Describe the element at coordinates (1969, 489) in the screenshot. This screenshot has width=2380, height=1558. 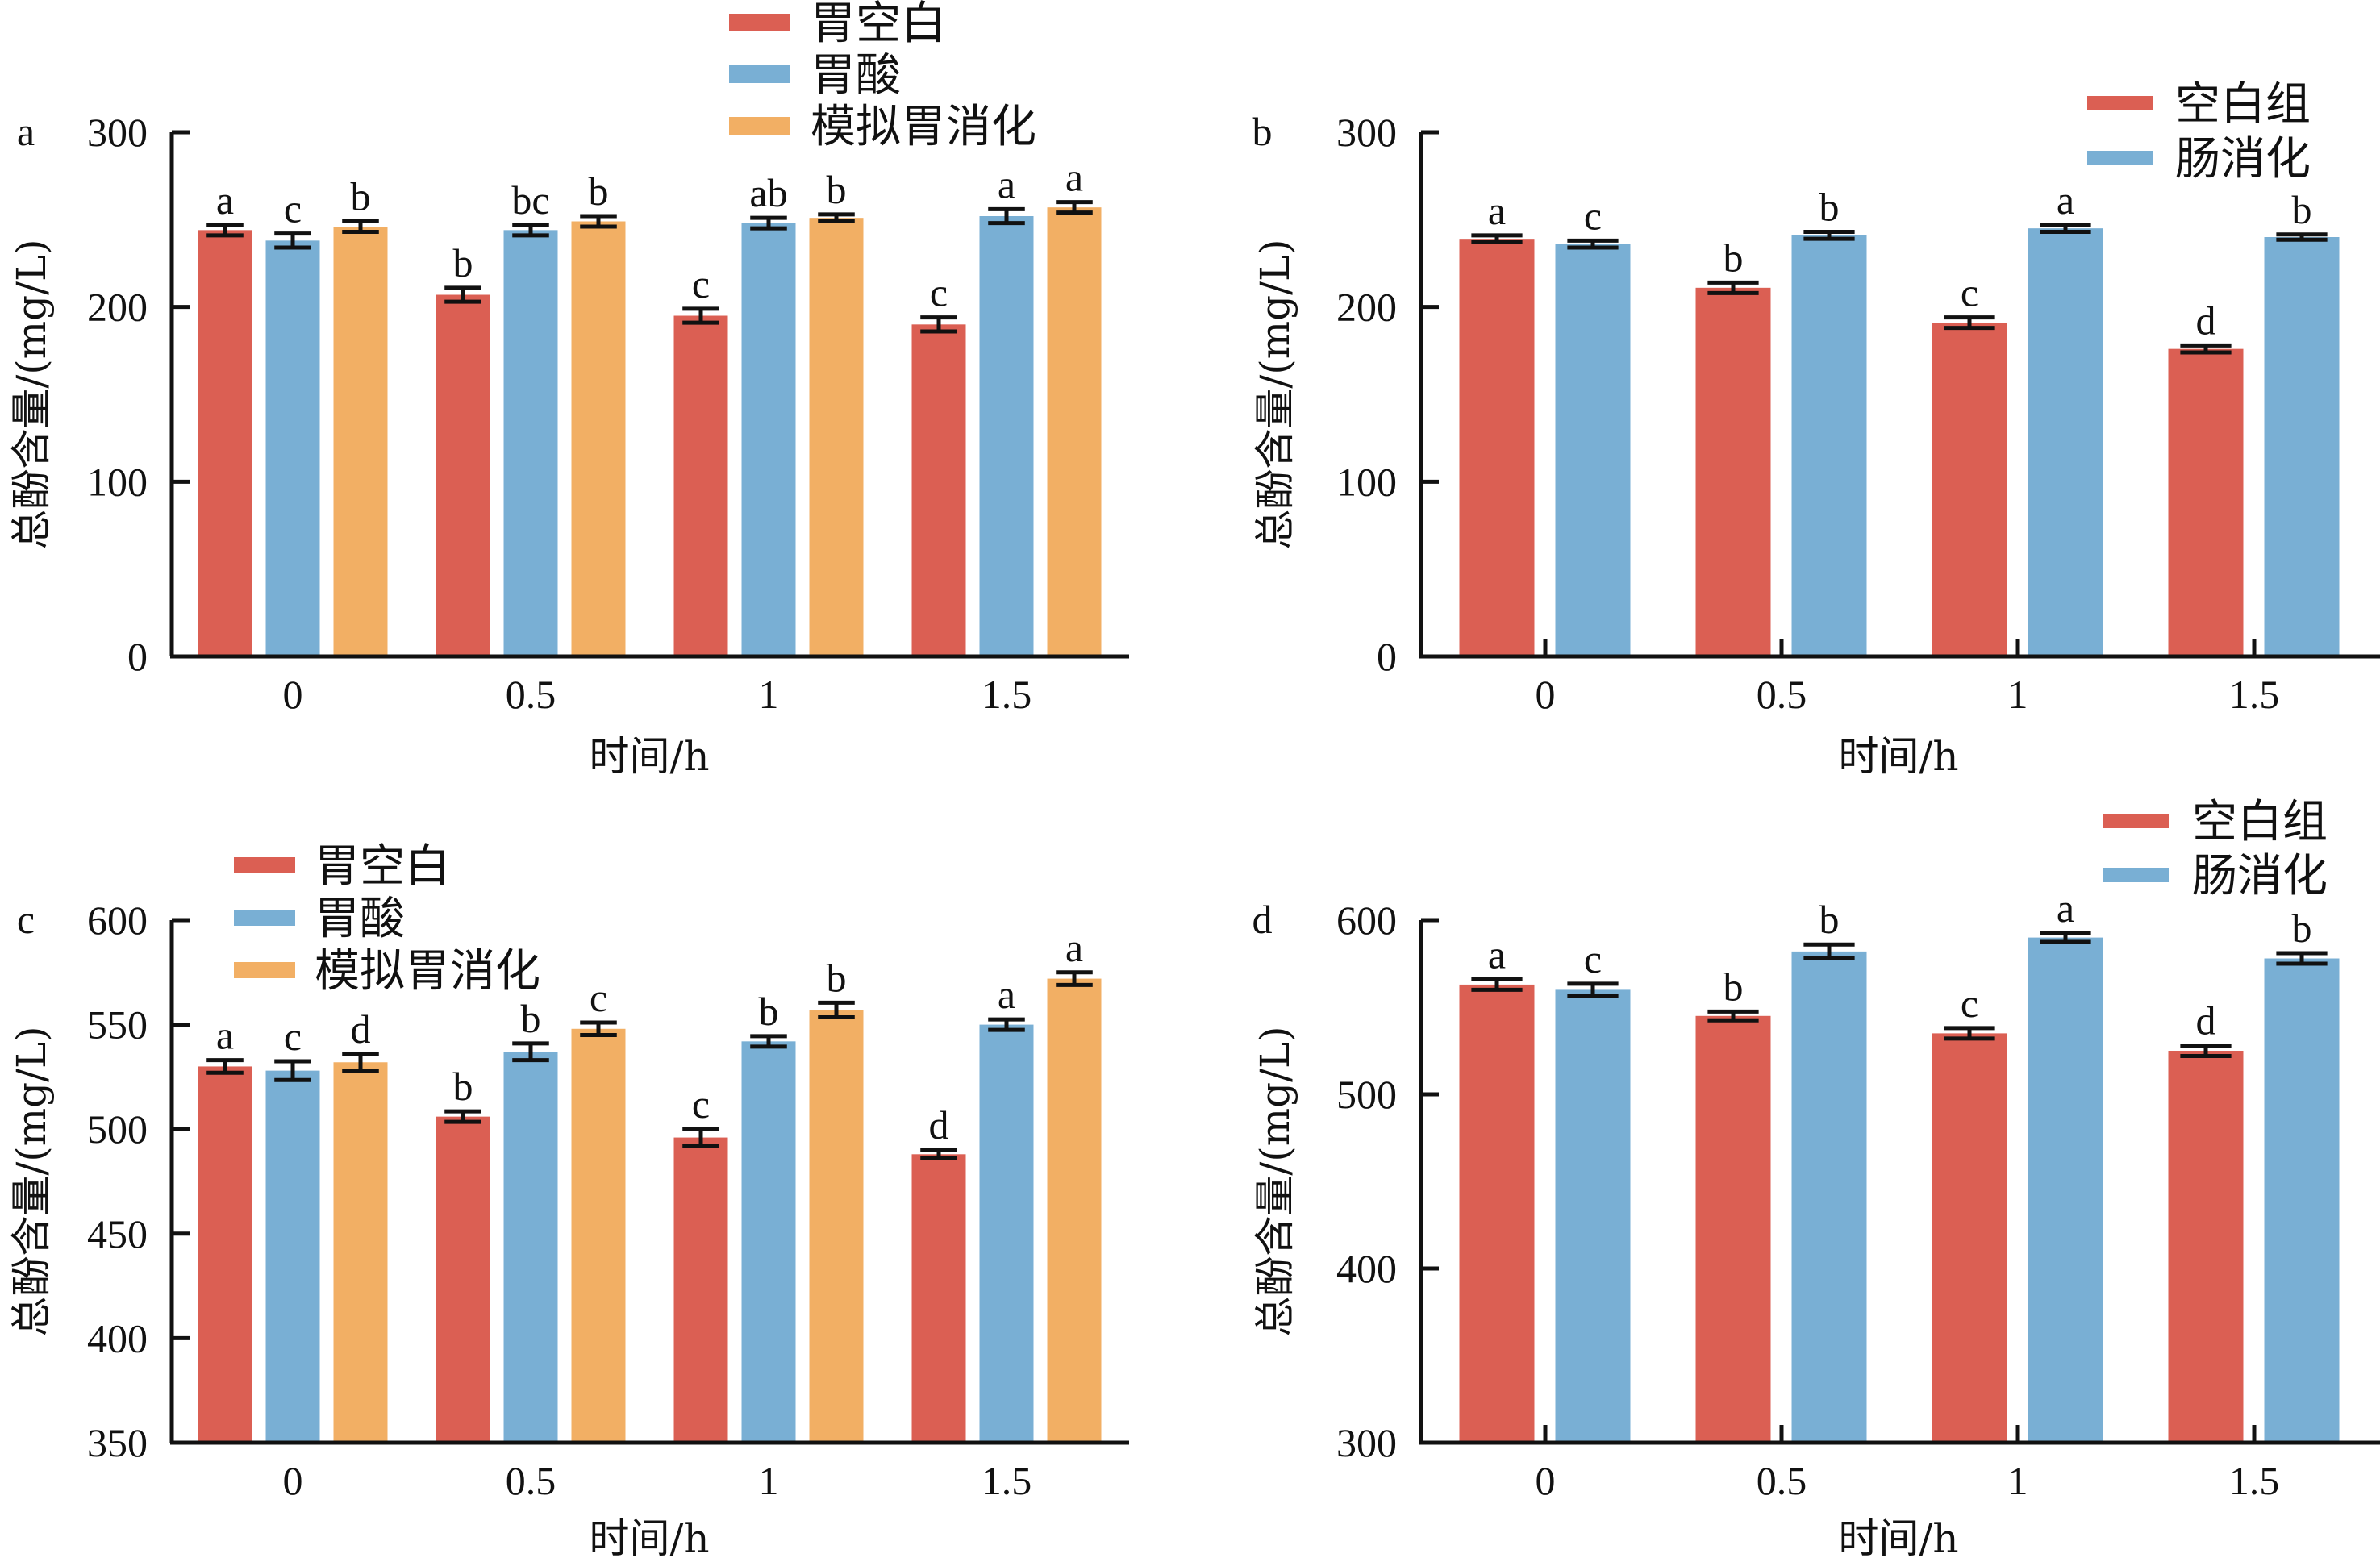
I see `bar-空白组-1` at that location.